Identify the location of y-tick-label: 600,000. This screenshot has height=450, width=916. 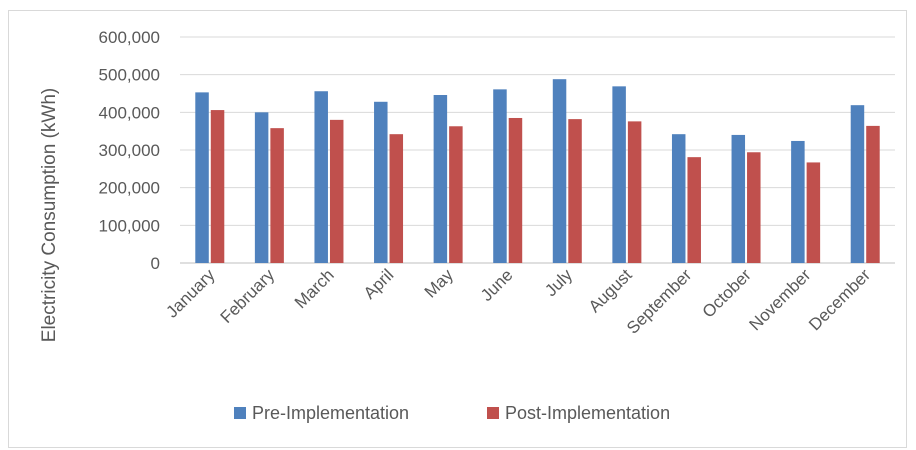
(129, 37).